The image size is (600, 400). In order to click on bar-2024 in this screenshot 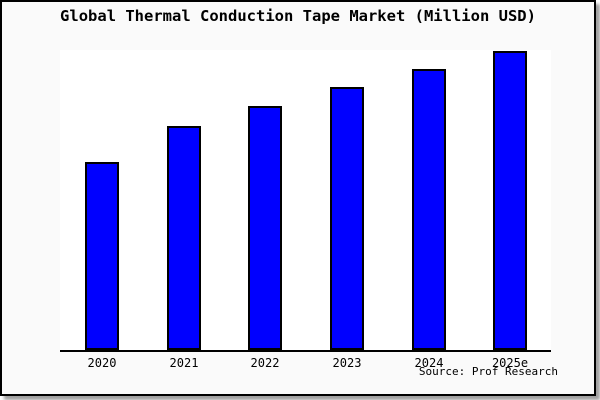, I will do `click(429, 209)`.